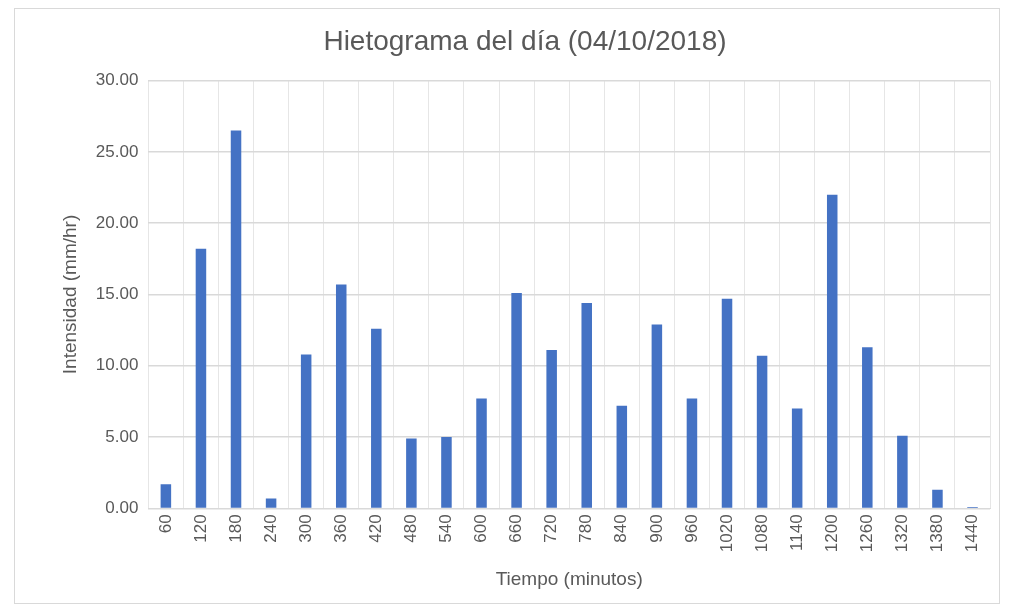 This screenshot has height=606, width=1012. Describe the element at coordinates (866, 533) in the screenshot. I see `x-tick-label: 1260` at that location.